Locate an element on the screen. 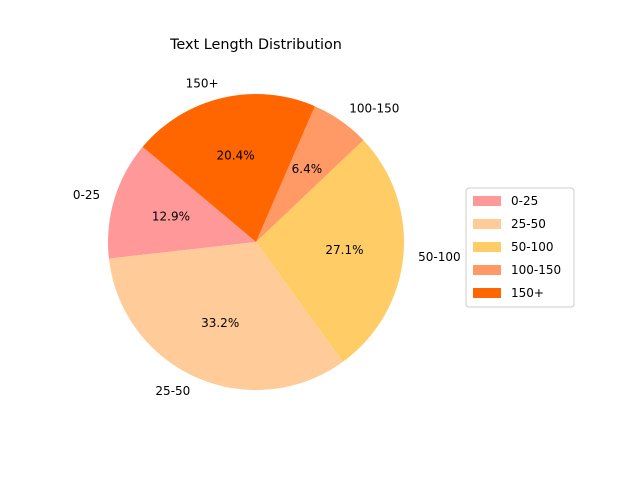 Image resolution: width=640 pixels, height=484 pixels. percent-label-0-25: 12.9% is located at coordinates (171, 216).